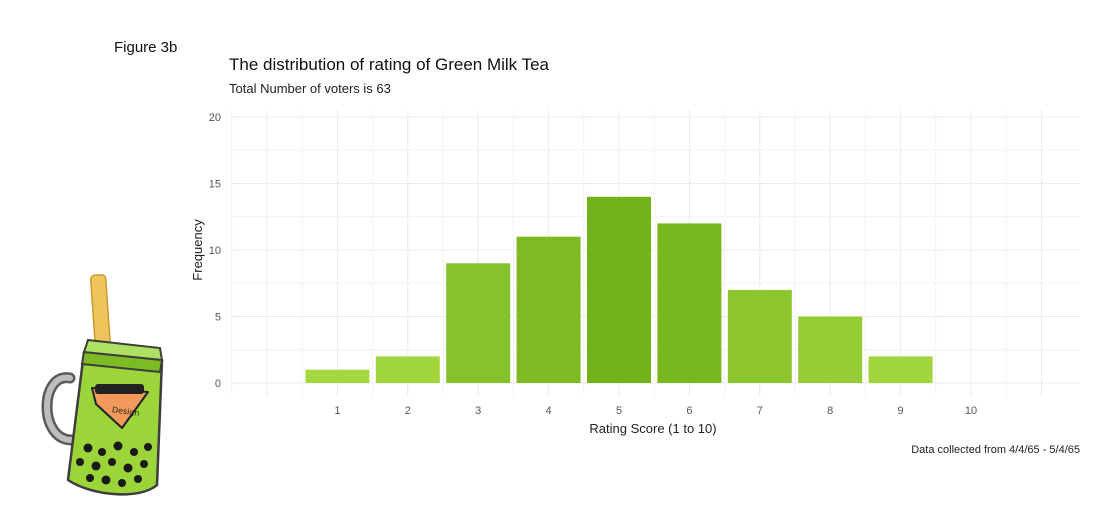 The image size is (1118, 512). I want to click on x-tick-label: 3, so click(478, 411).